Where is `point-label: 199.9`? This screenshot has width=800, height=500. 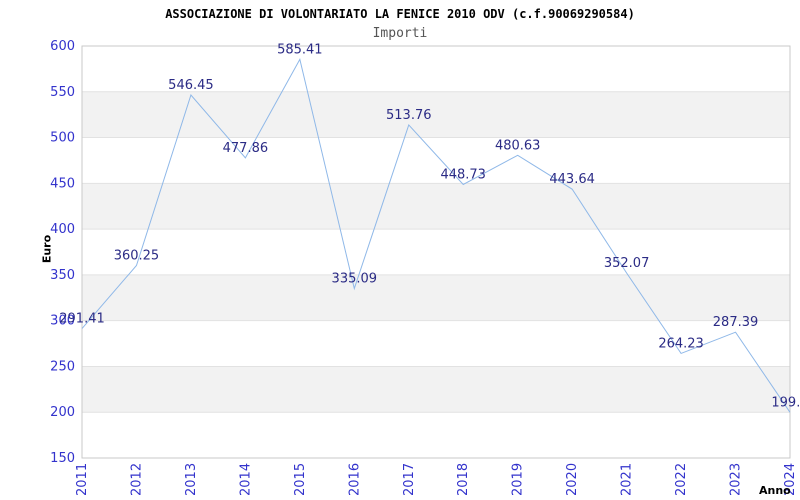 point-label: 199.9 is located at coordinates (785, 402).